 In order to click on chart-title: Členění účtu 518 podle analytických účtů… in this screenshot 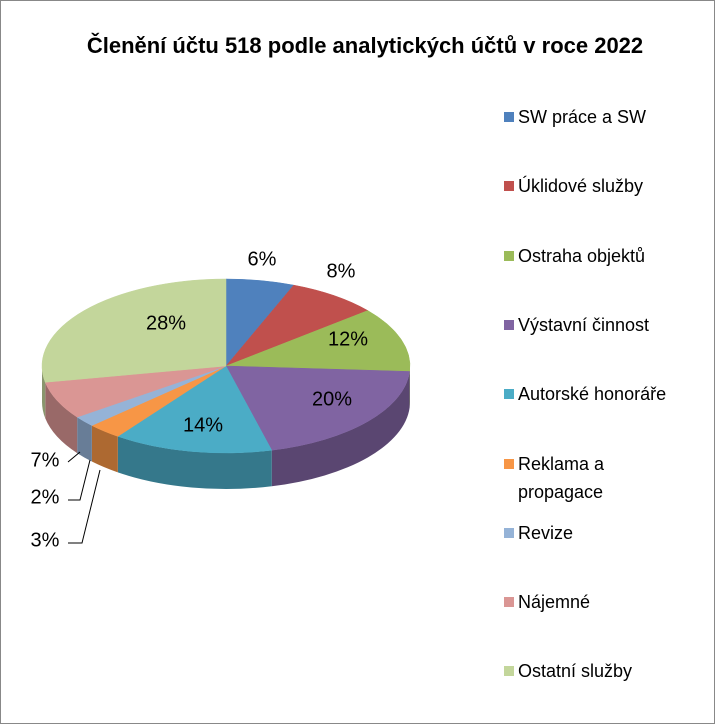, I will do `click(365, 45)`.